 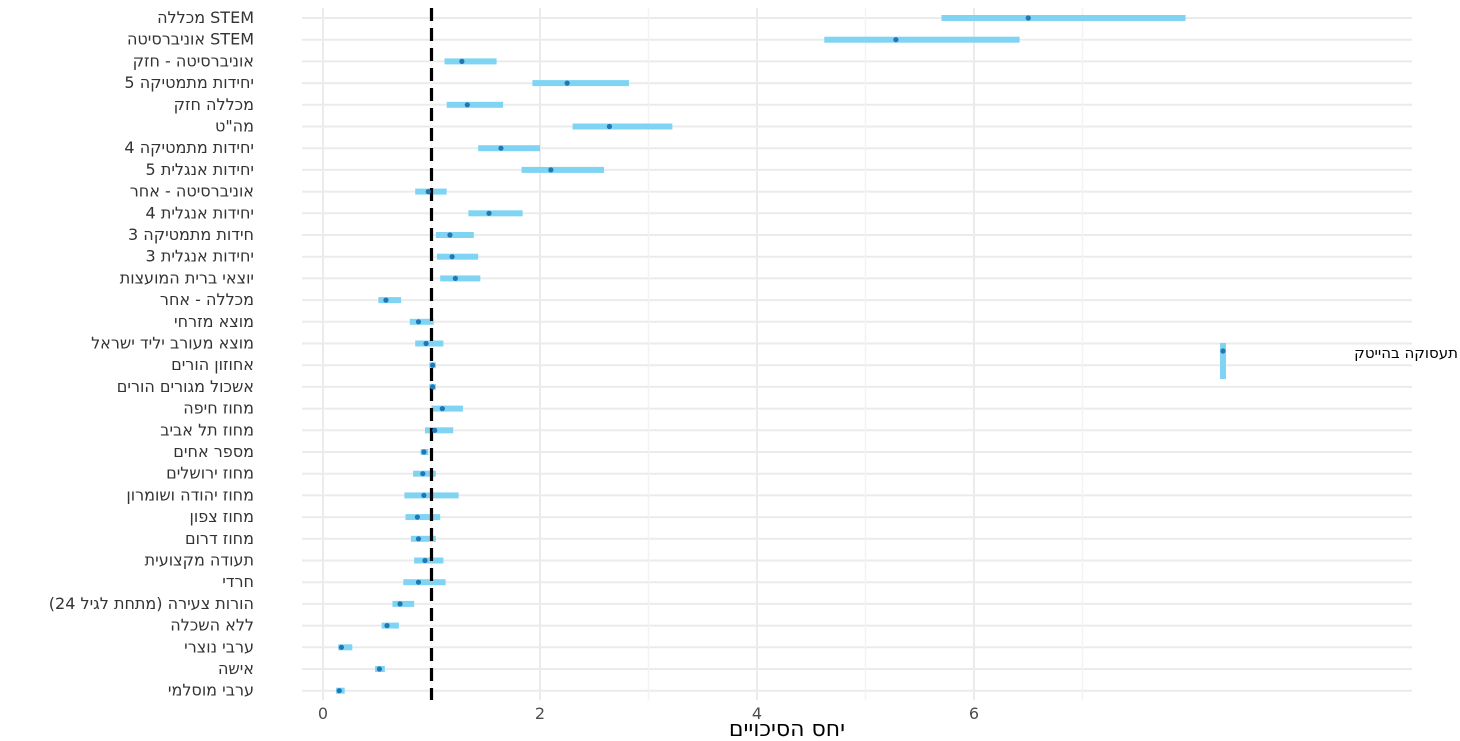 I want to click on y-label: ללא השכלה, so click(x=212, y=625).